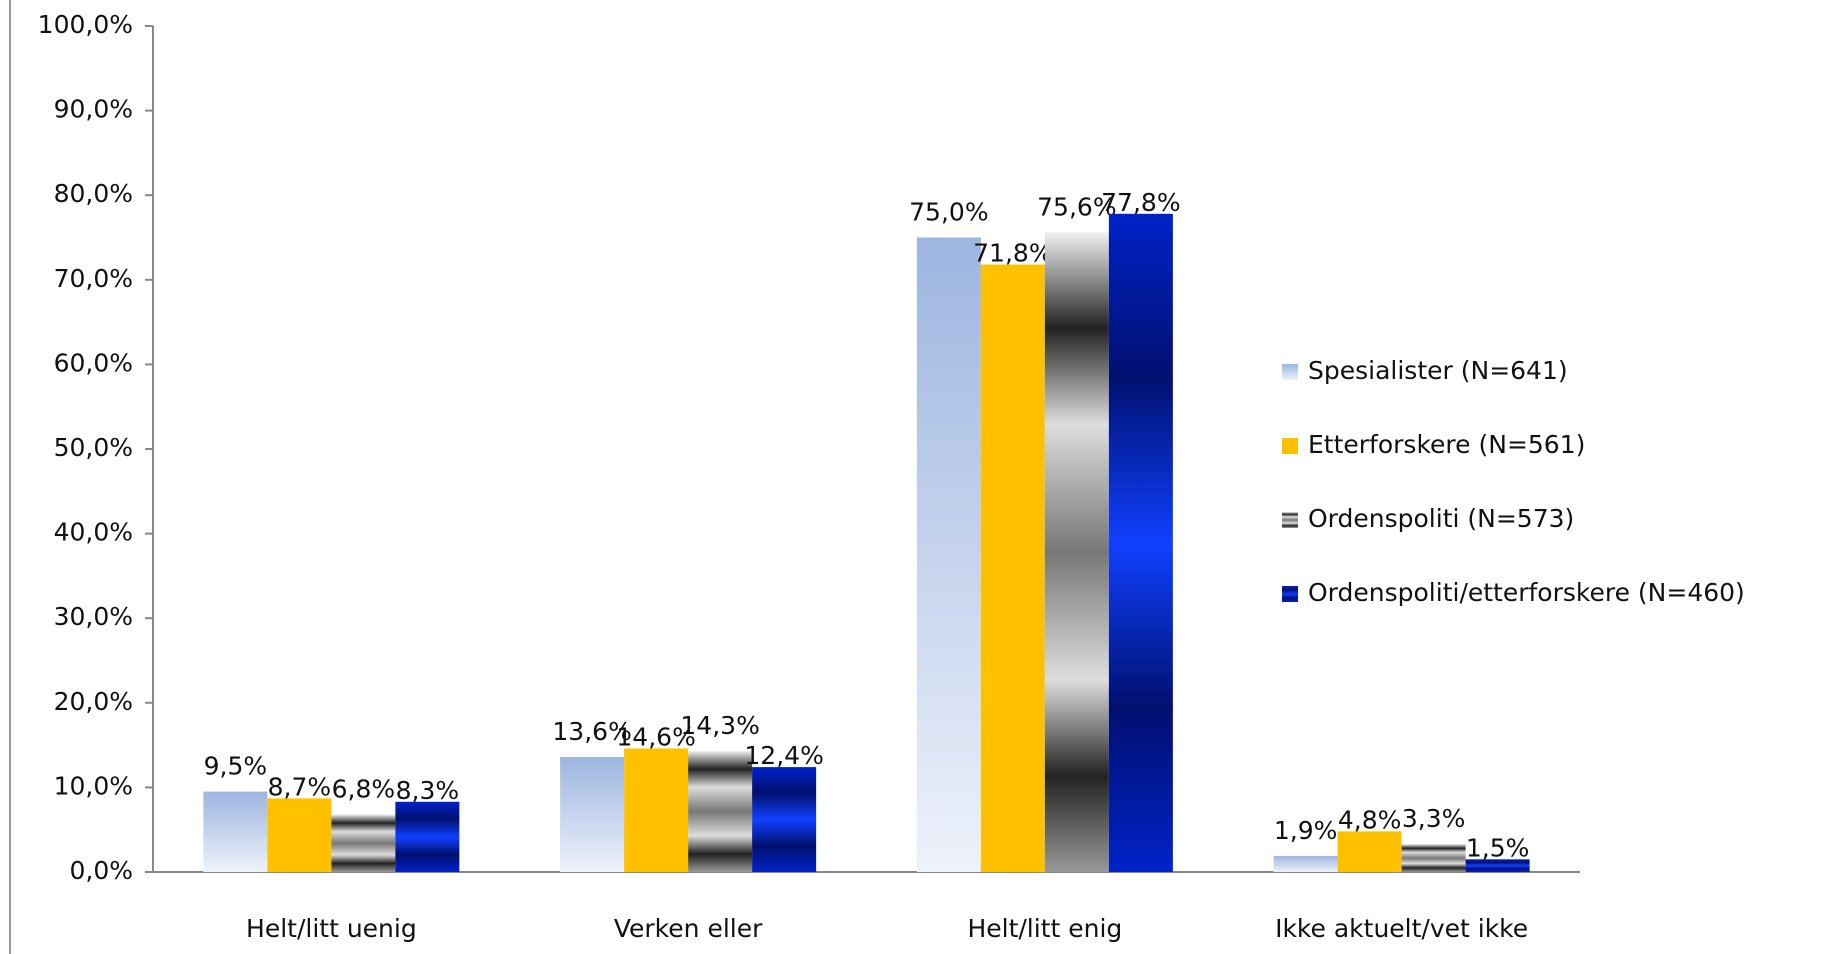 The image size is (1841, 954). I want to click on y-tick-label: 20,0%, so click(93, 701).